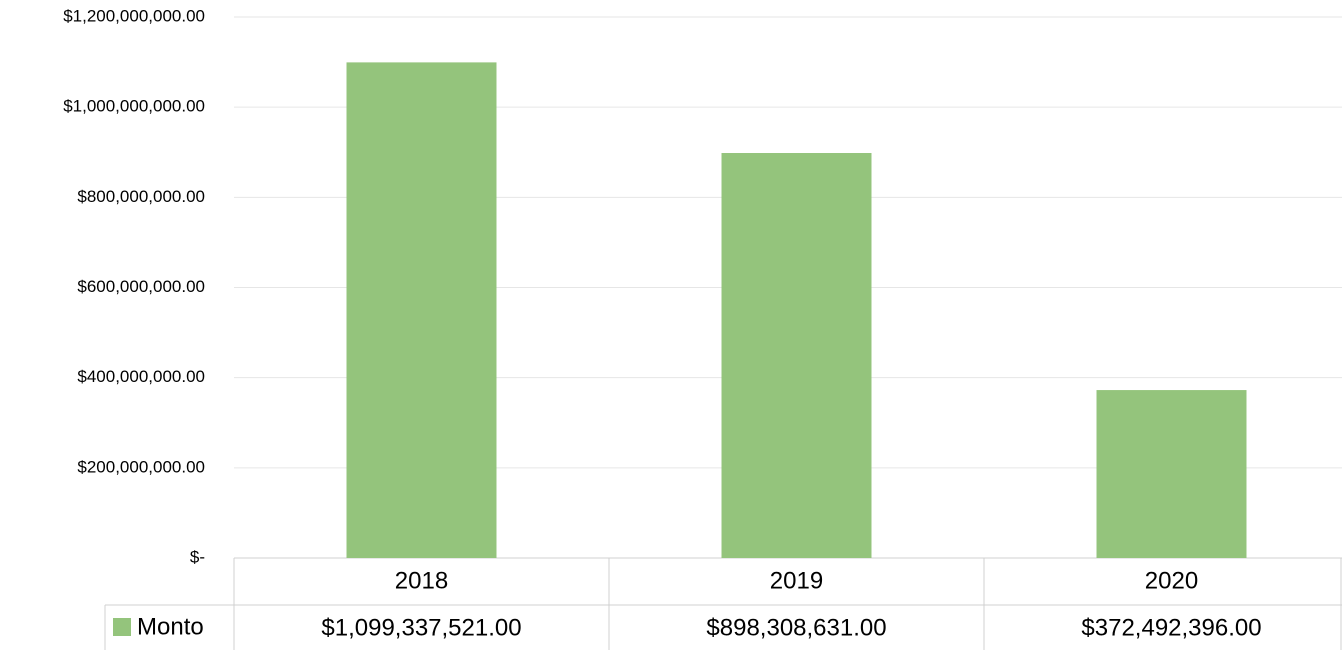 This screenshot has height=650, width=1342. I want to click on value-label: $372,492,396.00, so click(1171, 627).